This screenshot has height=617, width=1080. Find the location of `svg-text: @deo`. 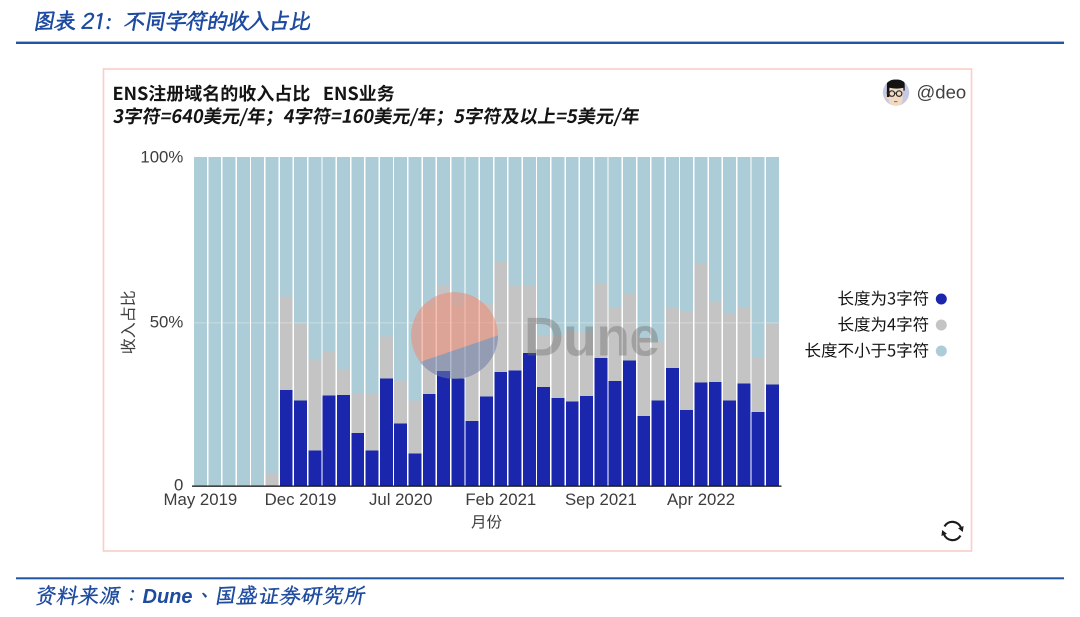

svg-text: @deo is located at coordinates (942, 91).